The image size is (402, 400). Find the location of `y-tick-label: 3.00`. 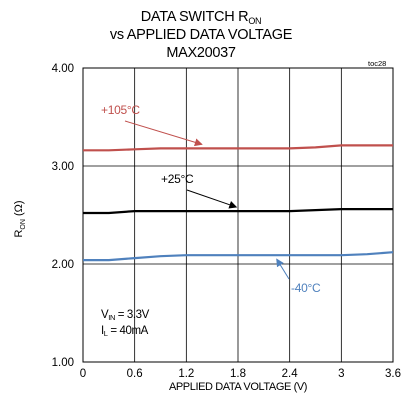

y-tick-label: 3.00 is located at coordinates (63, 167).